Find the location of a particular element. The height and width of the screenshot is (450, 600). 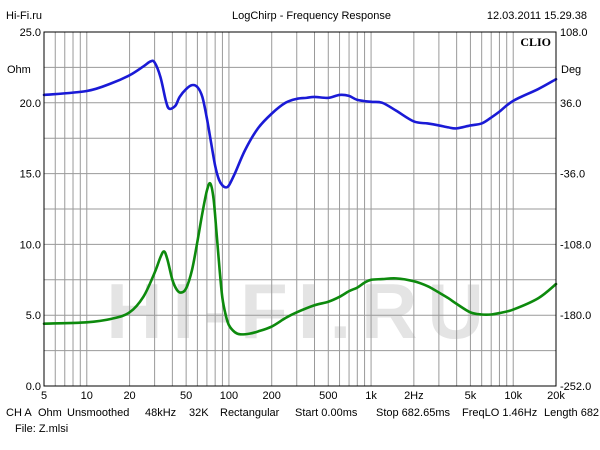

measurement-datetime: 12.03.2011 15.29.38 is located at coordinates (536, 16).